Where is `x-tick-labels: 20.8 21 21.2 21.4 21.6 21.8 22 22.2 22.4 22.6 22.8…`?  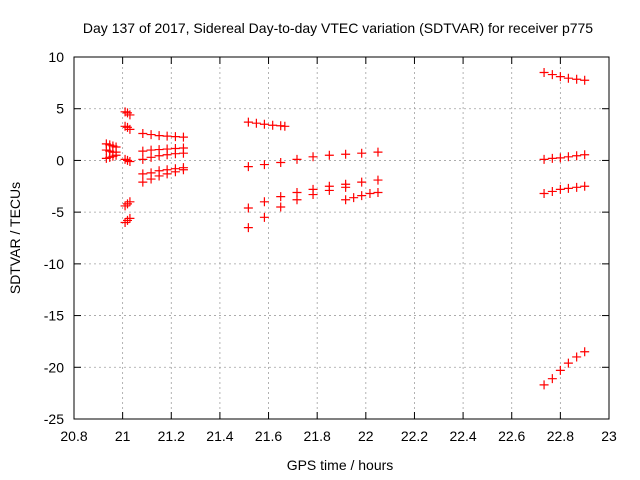
x-tick-labels: 20.8 21 21.2 21.4 21.6 21.8 22 22.2 22.4 22.6 22.8… is located at coordinates (338, 436).